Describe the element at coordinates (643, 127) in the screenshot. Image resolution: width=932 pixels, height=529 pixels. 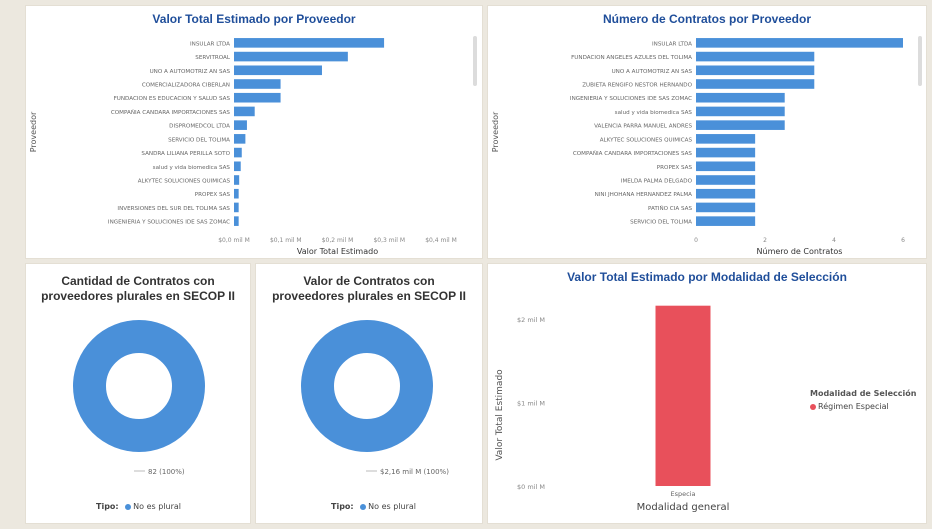
I see `category-label: VALENCIA PARRA MANUEL ANDRES` at that location.